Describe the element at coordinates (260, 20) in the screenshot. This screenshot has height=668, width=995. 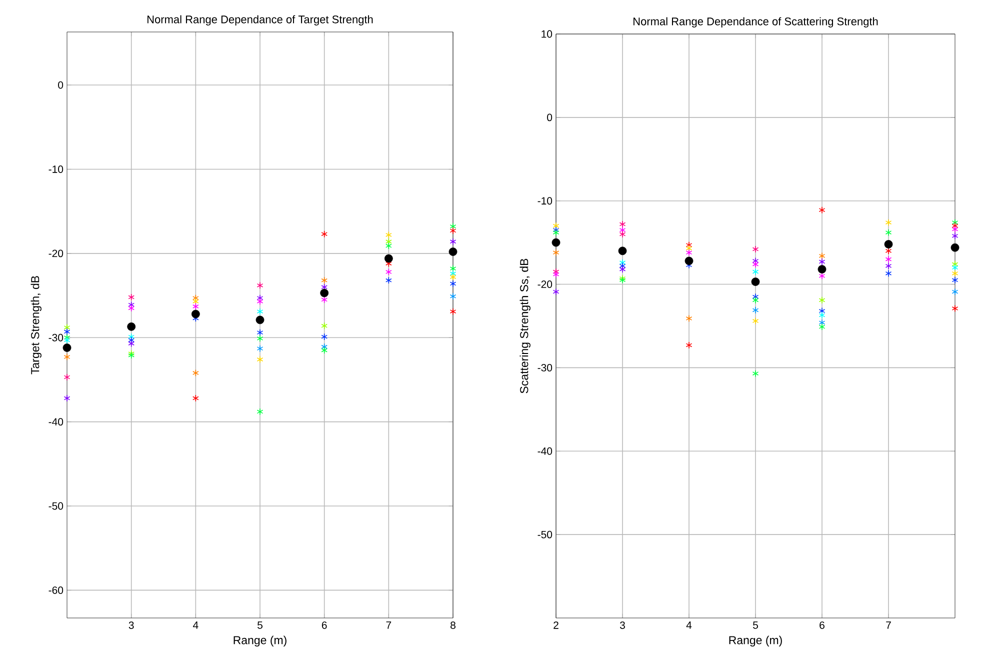
I see `chart-title: Normal Range Dependance of Target Strength` at that location.